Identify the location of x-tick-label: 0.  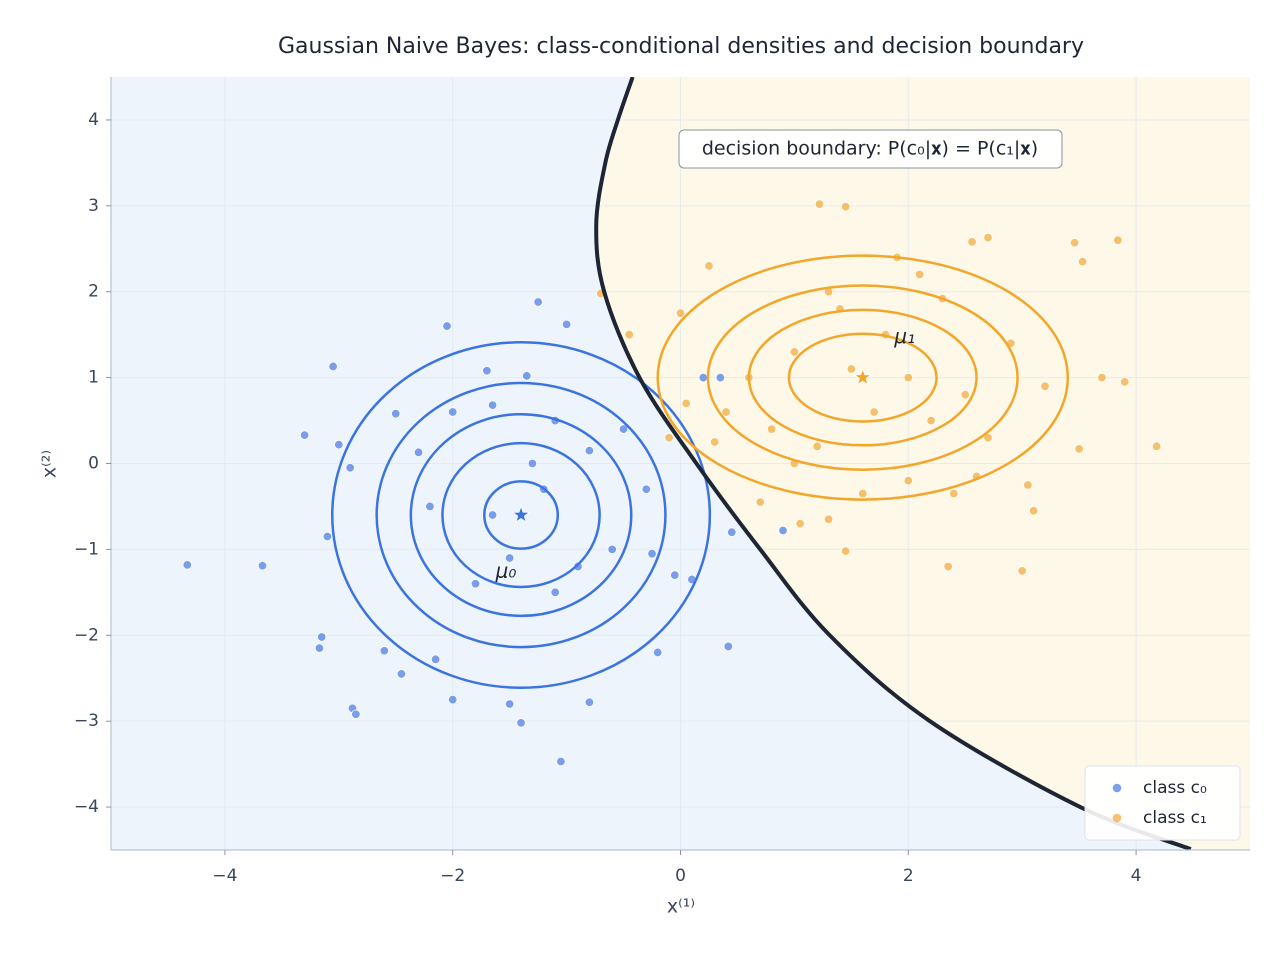
(680, 876).